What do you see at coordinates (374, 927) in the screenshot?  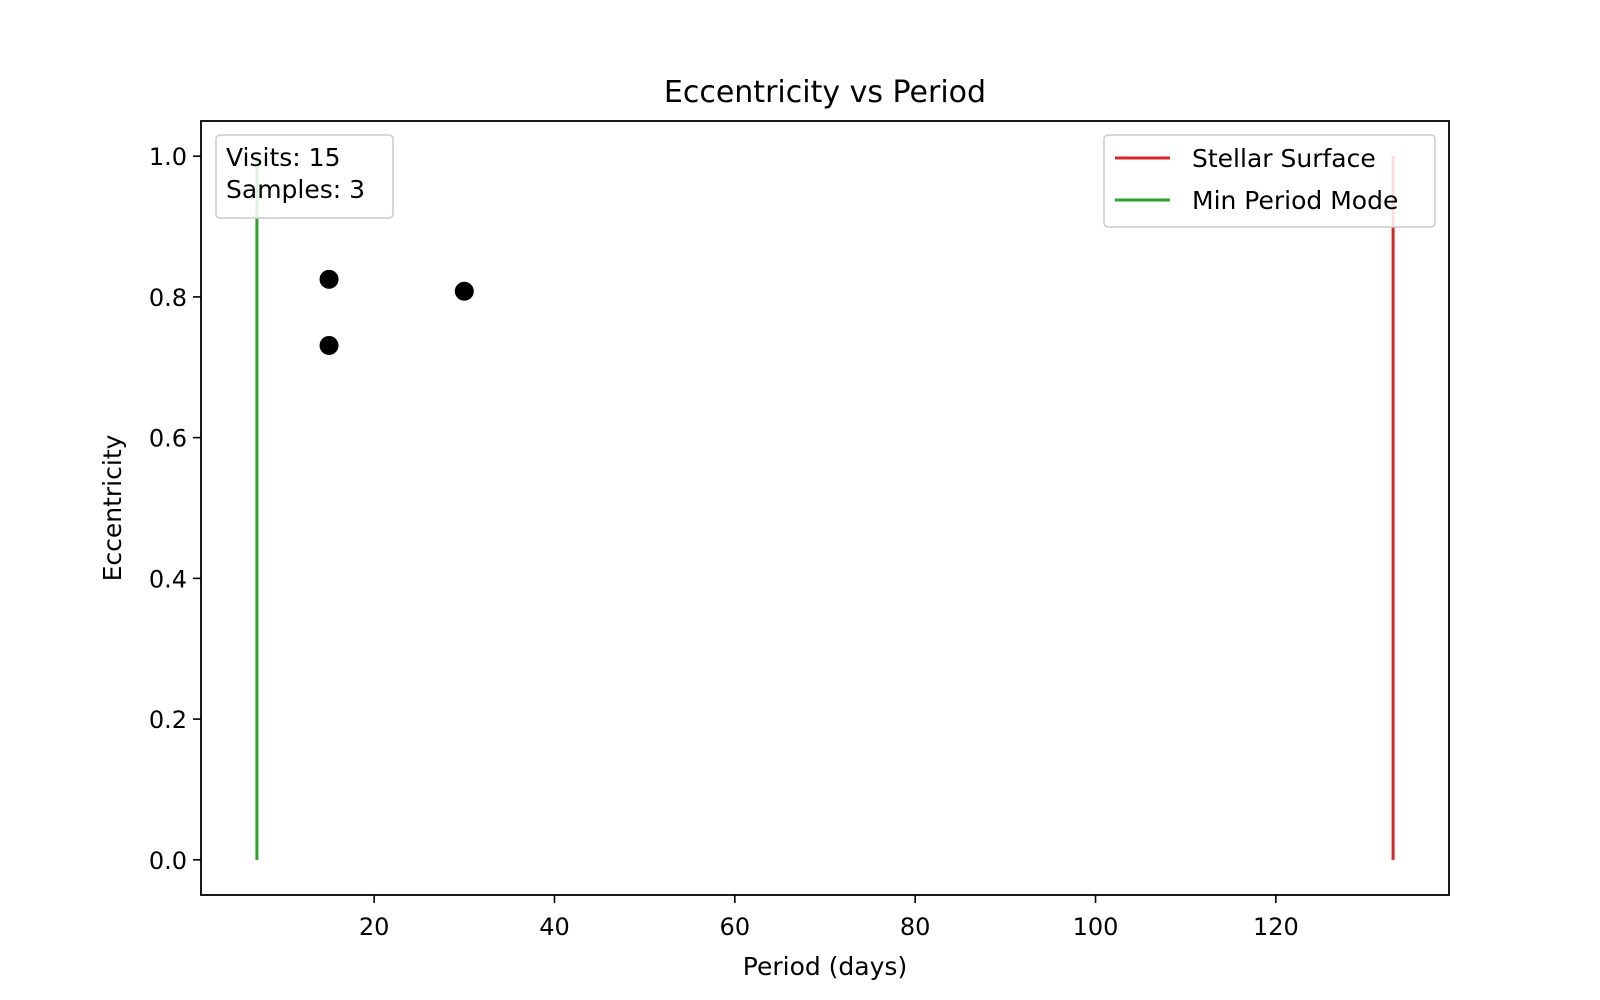 I see `x-tick-label: 20` at bounding box center [374, 927].